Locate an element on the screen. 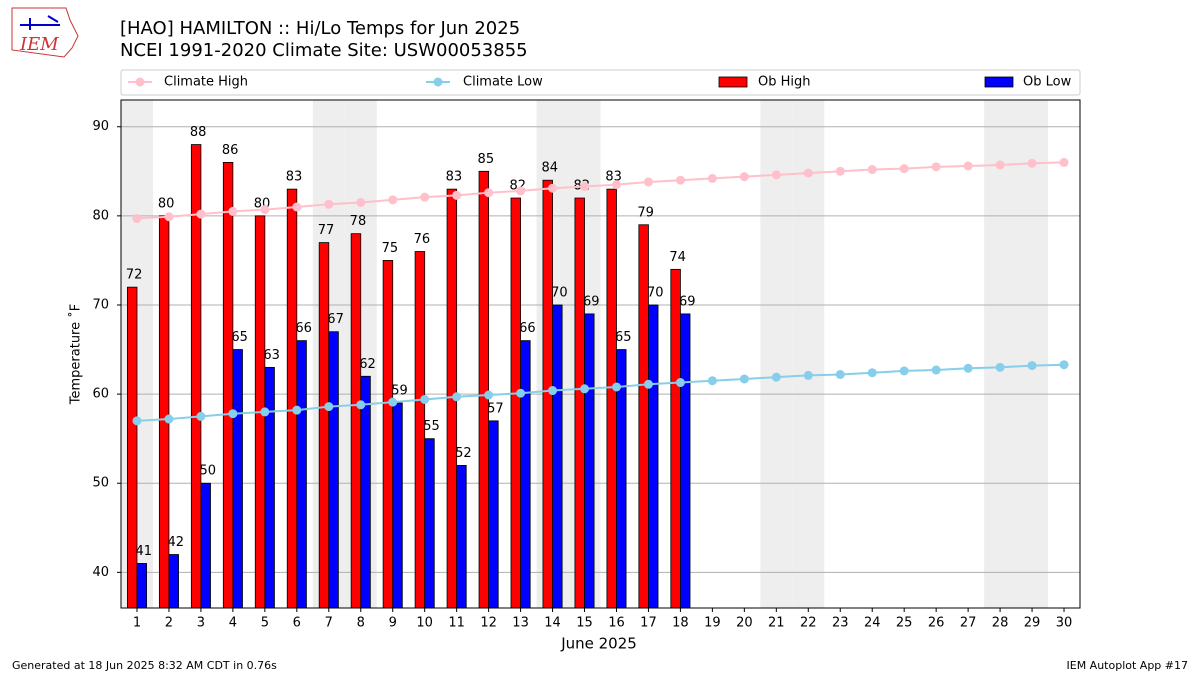 This screenshot has height=675, width=1200. legend-label: Climate Low is located at coordinates (503, 82).